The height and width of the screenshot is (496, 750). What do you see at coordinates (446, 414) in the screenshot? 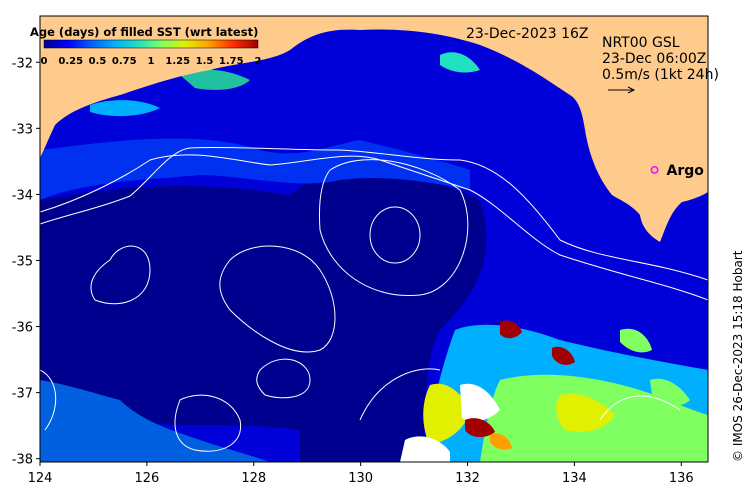
I see `se-patch-yellow` at bounding box center [446, 414].